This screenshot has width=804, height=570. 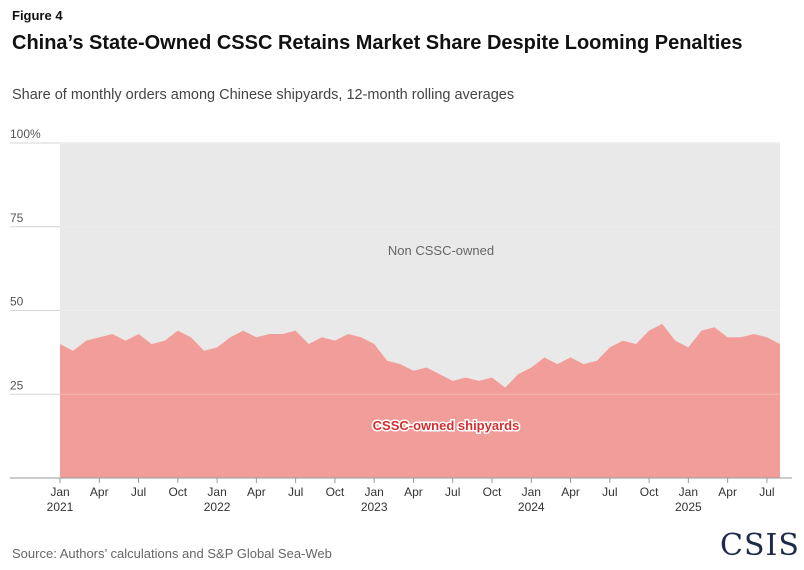 I want to click on y-tick-label: 75, so click(x=17, y=218).